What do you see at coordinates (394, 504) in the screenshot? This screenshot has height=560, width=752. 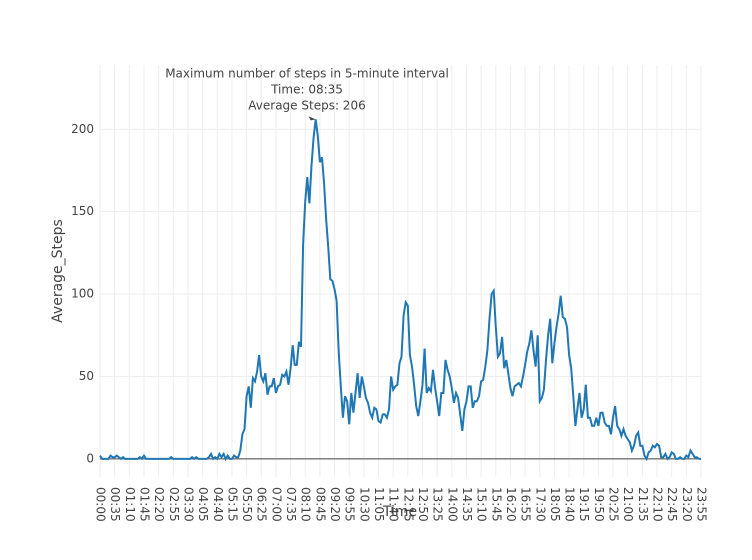 I see `x-tick-label: 11:40` at bounding box center [394, 504].